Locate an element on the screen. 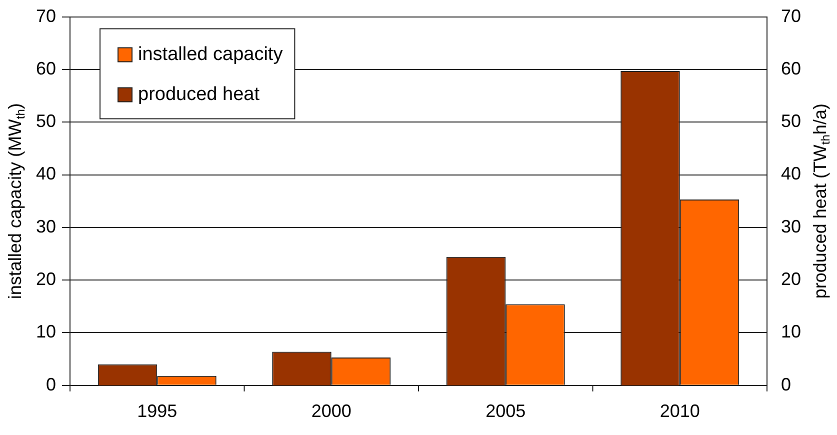  legend-label: produced heat is located at coordinates (199, 95).